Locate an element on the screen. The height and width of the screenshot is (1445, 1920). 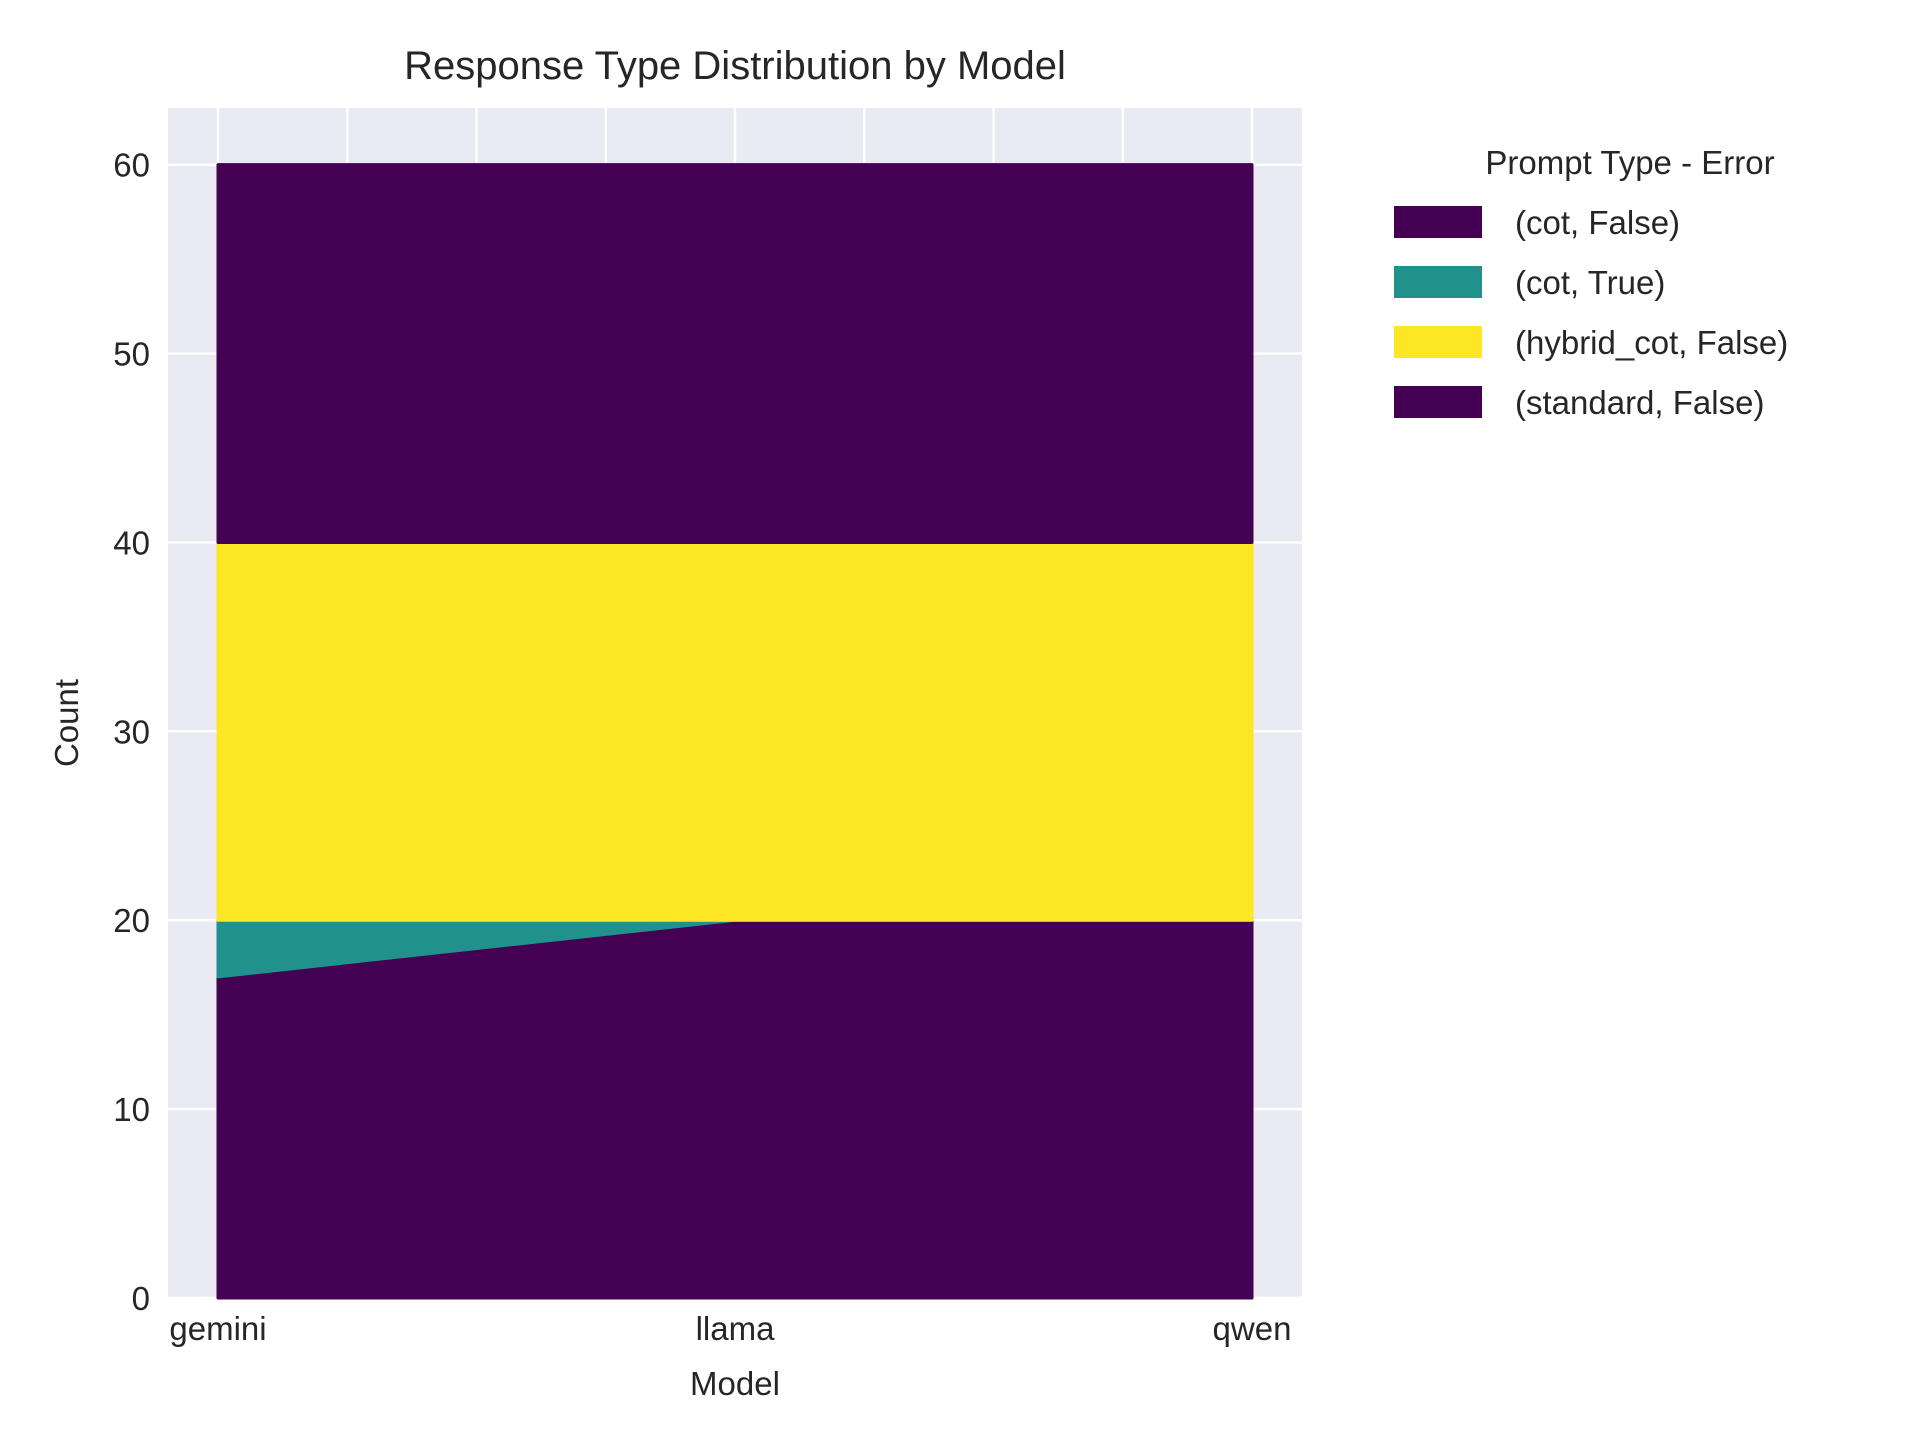
y-tick-label: 0 is located at coordinates (141, 1298).